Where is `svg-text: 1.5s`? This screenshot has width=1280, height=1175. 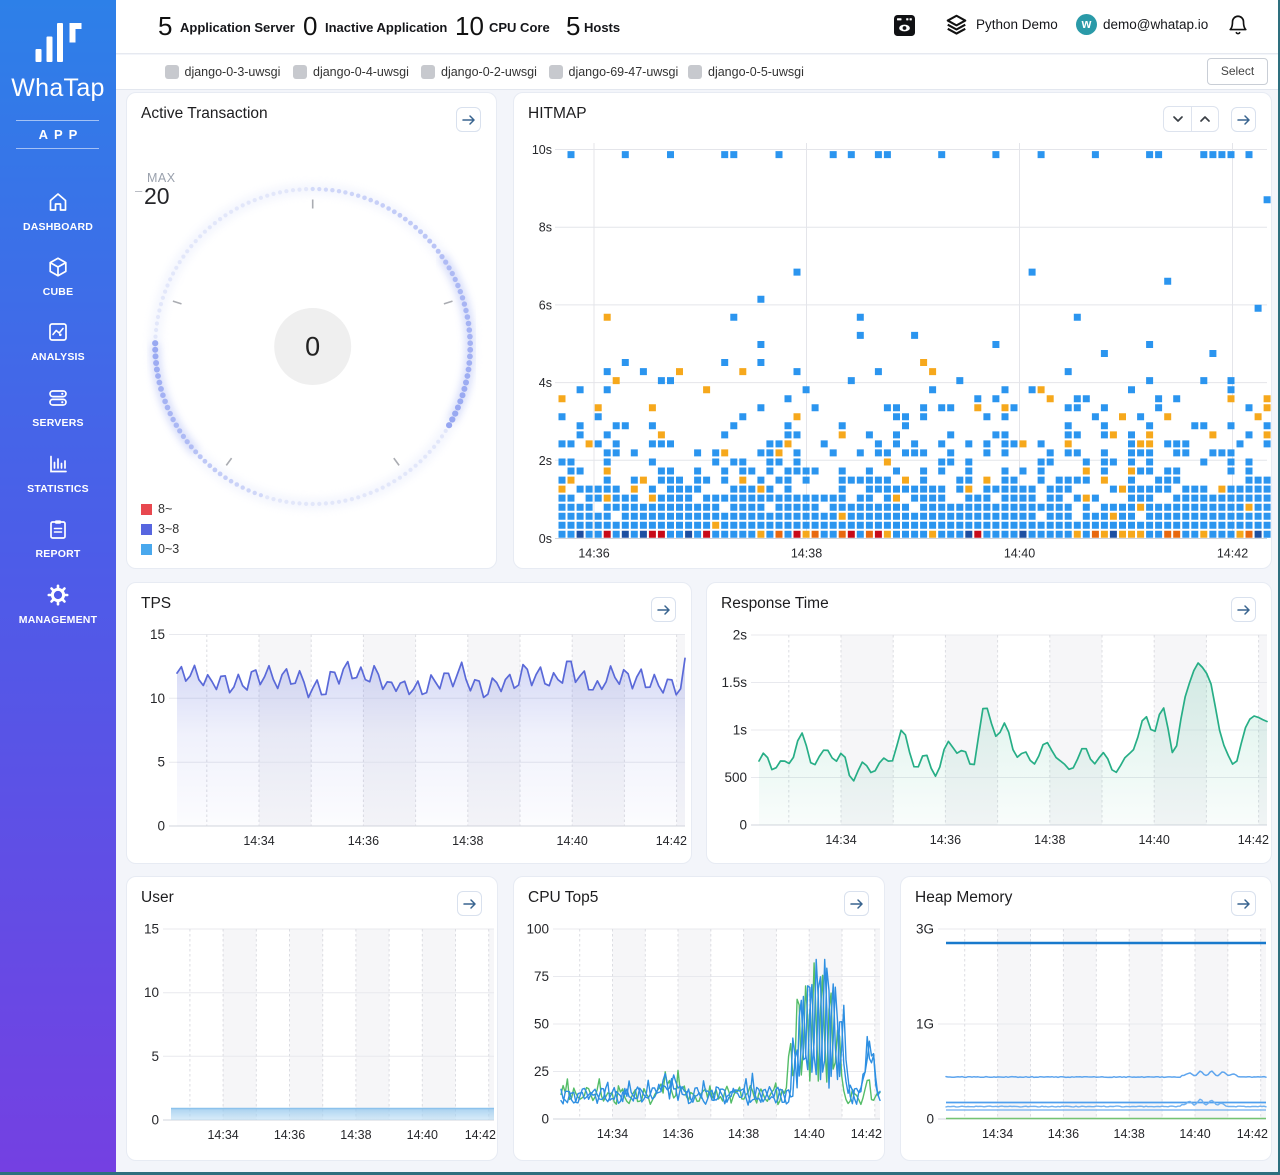
svg-text: 1.5s is located at coordinates (734, 682).